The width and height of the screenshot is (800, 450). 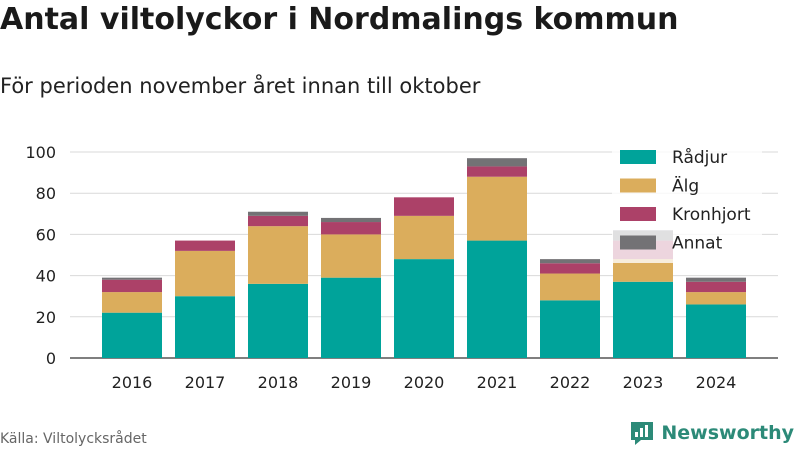 What do you see at coordinates (278, 382) in the screenshot?
I see `x-tick-label: 2018` at bounding box center [278, 382].